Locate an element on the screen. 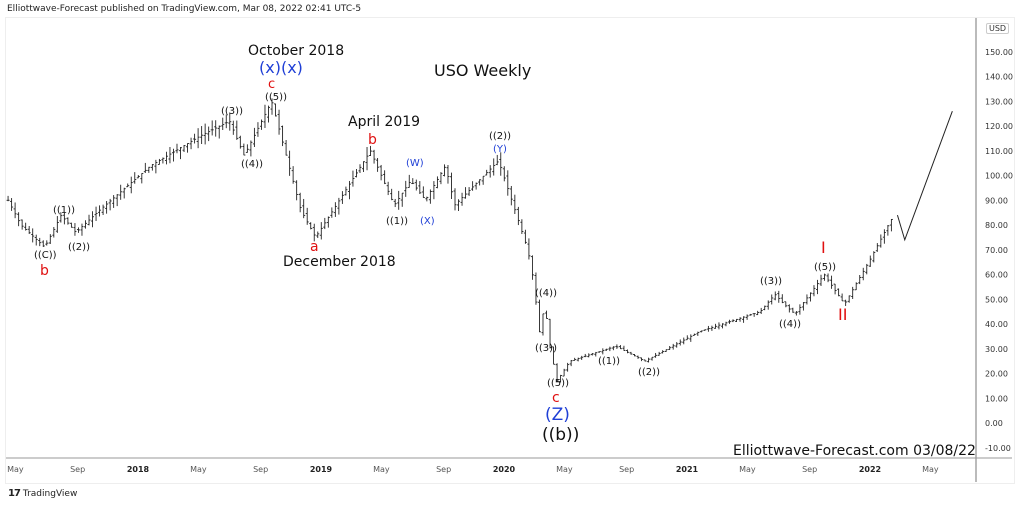  currency-badge: USD is located at coordinates (998, 28).